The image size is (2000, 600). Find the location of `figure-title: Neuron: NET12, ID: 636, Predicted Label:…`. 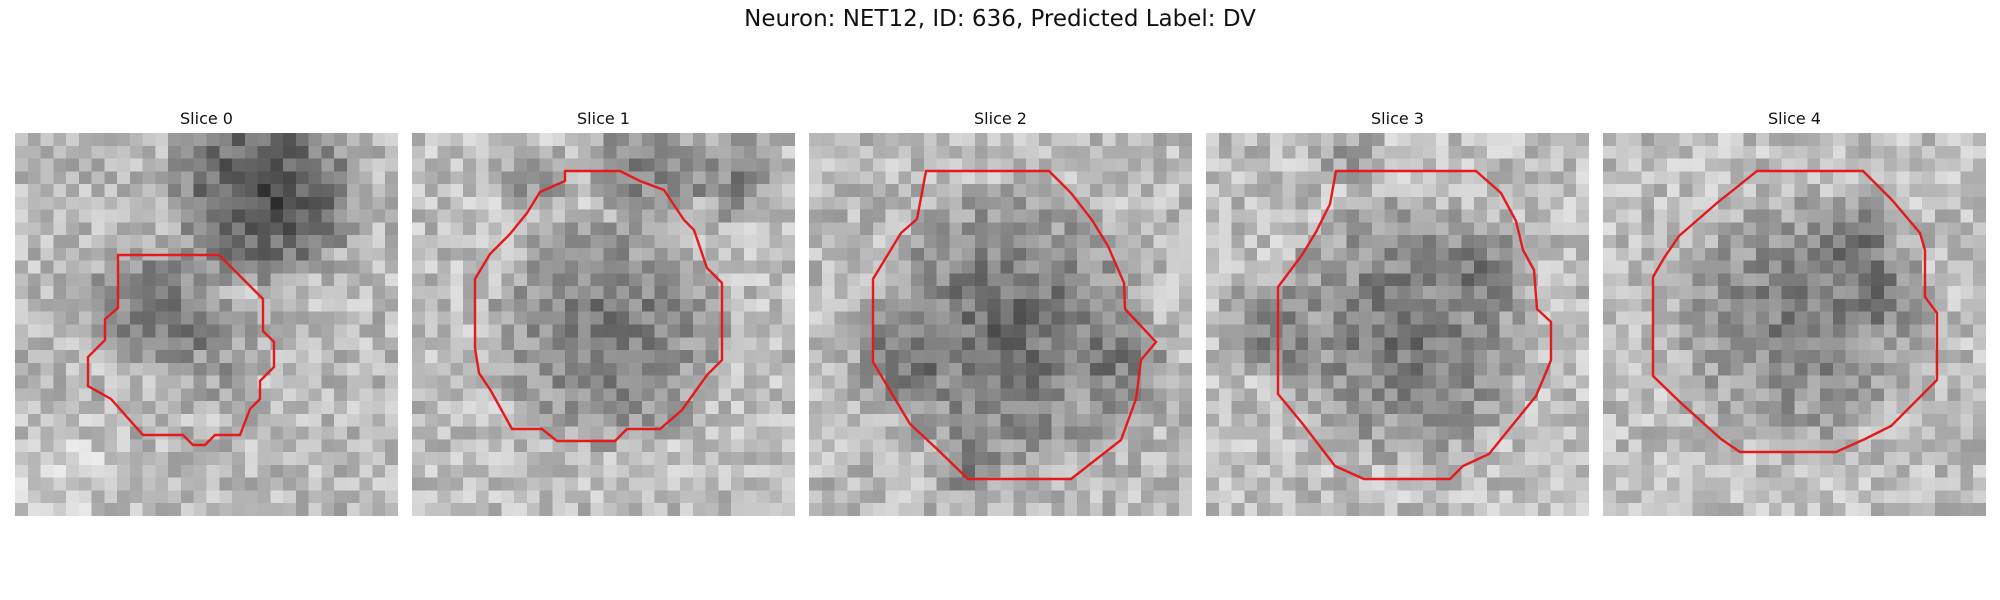

figure-title: Neuron: NET12, ID: 636, Predicted Label:… is located at coordinates (1000, 19).